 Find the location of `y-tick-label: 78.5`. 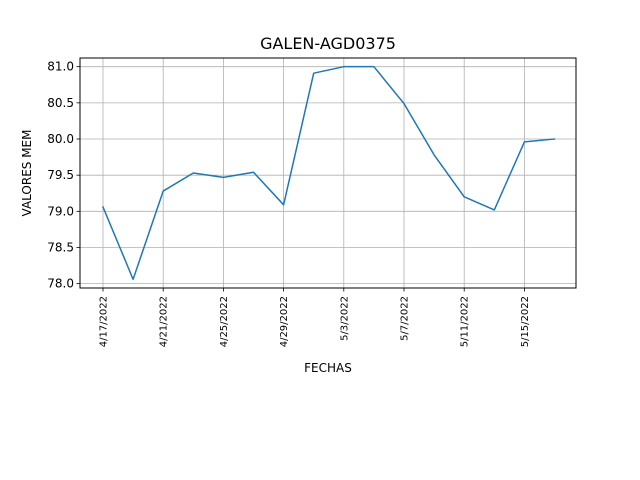

y-tick-label: 78.5 is located at coordinates (60, 247).